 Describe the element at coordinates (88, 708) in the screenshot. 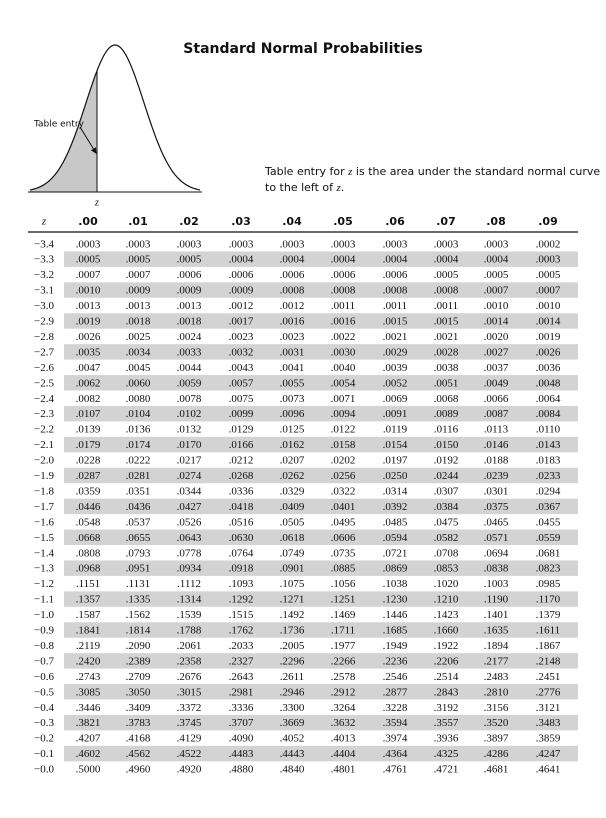

I see `table-cell: .3446` at that location.